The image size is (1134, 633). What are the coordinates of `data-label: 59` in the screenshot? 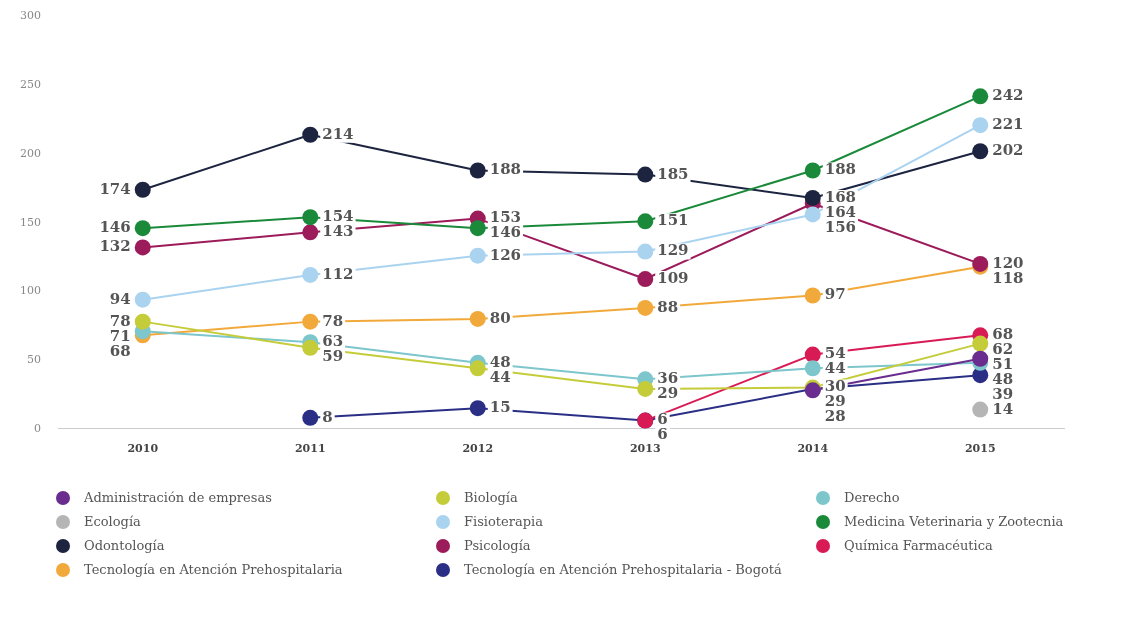 It's located at (333, 356).